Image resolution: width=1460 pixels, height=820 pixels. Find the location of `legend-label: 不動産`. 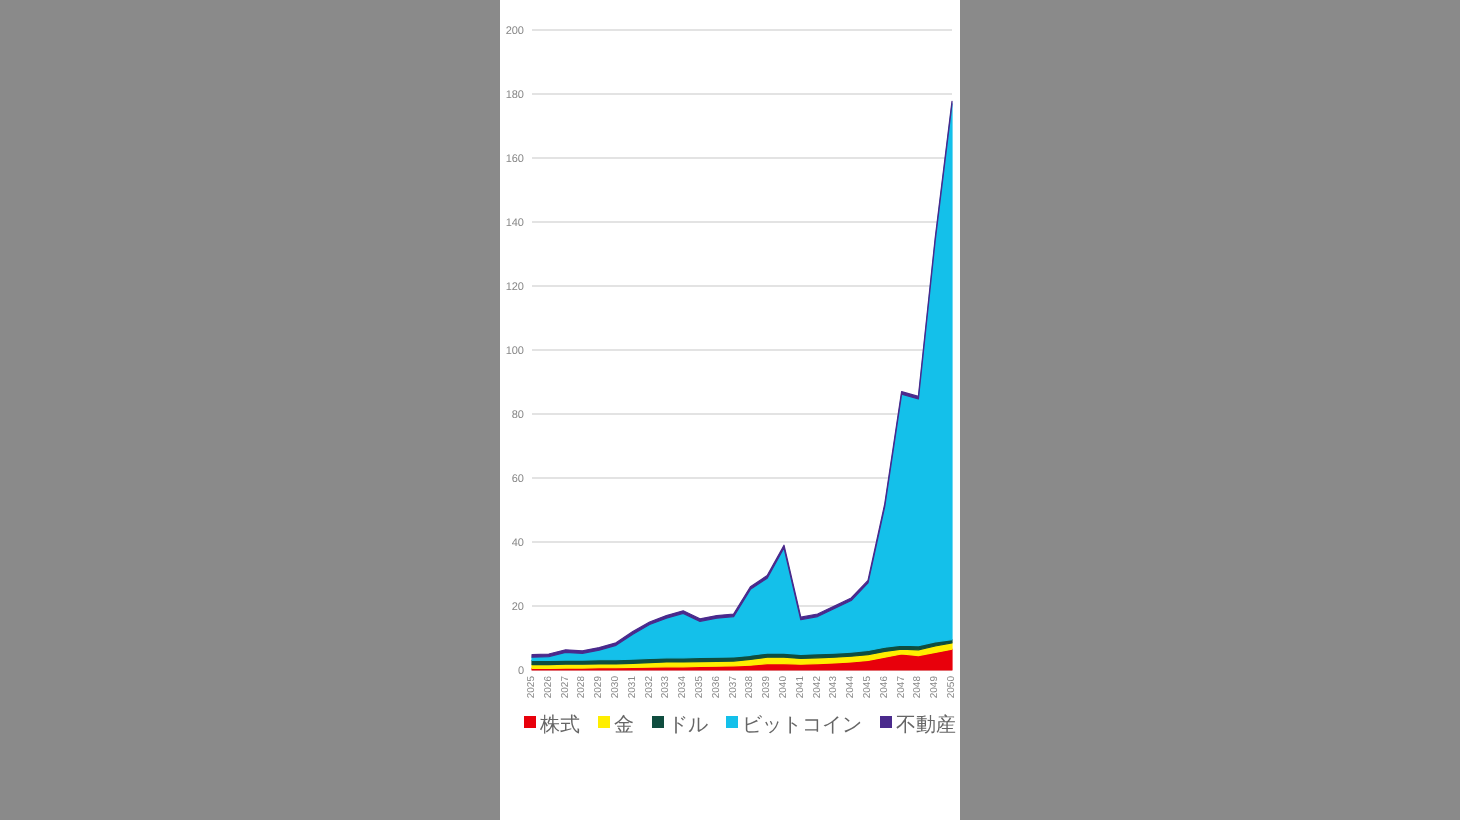

legend-label: 不動産 is located at coordinates (926, 725).